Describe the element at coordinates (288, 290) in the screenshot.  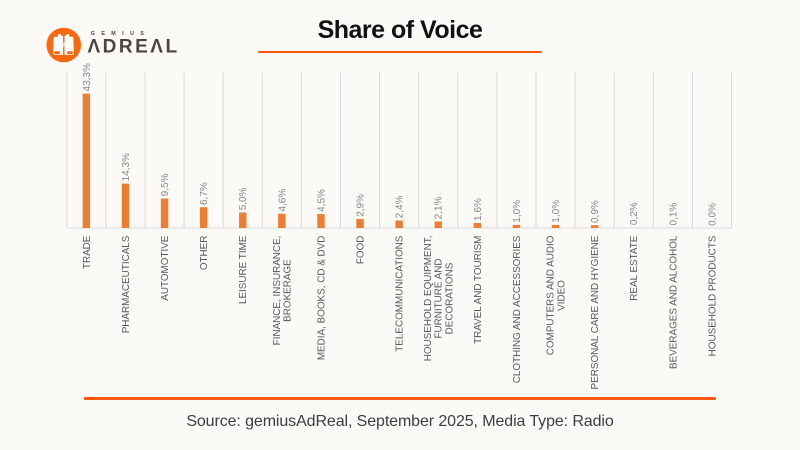
I see `svg-text: BROKERAGE` at that location.